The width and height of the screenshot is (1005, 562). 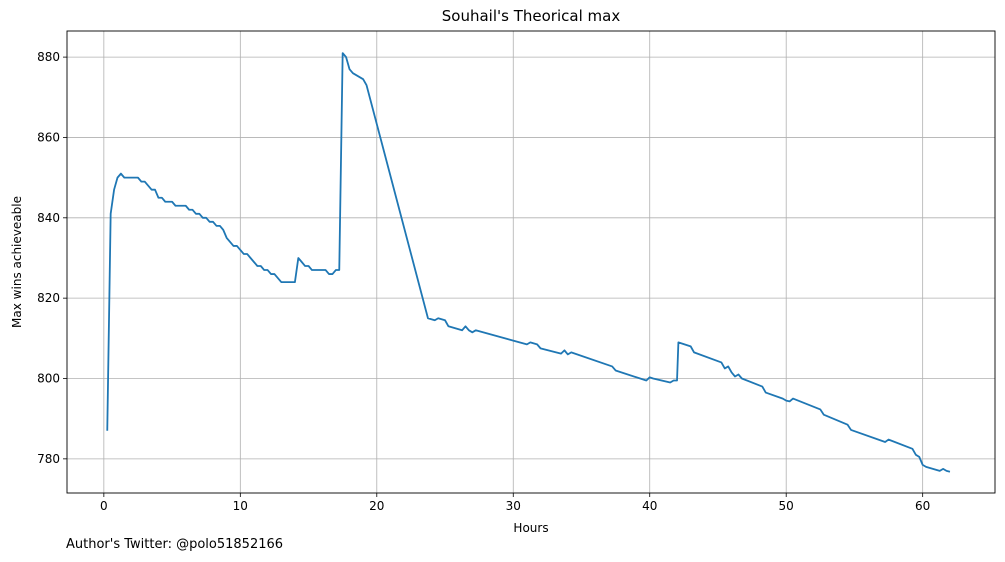 I want to click on x-tick-label: 20, so click(x=376, y=506).